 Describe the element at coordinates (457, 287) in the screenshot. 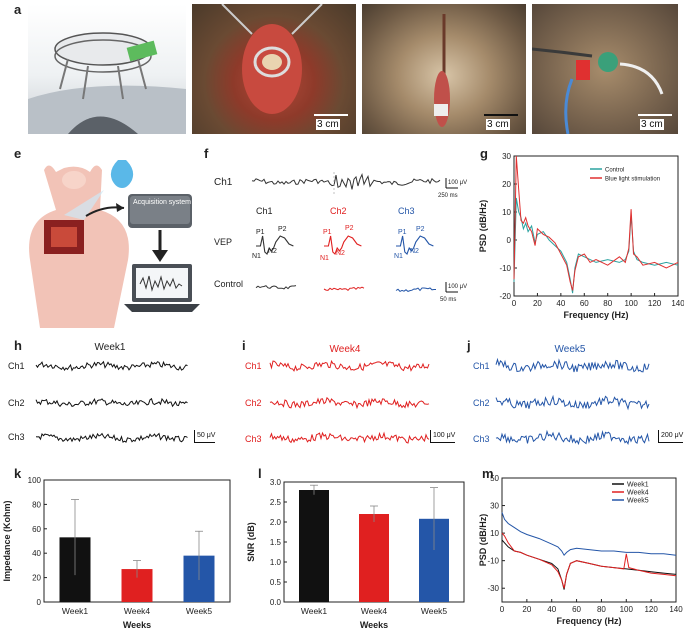

I see `f-scale-amp-bottom: 100 μV` at that location.